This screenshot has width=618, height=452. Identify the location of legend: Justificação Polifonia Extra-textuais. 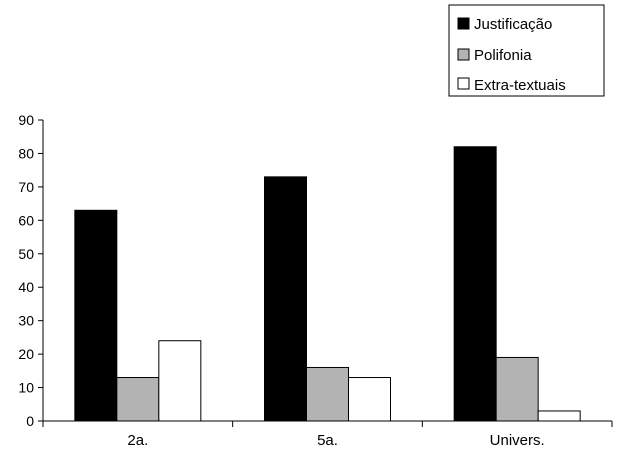
(526, 50).